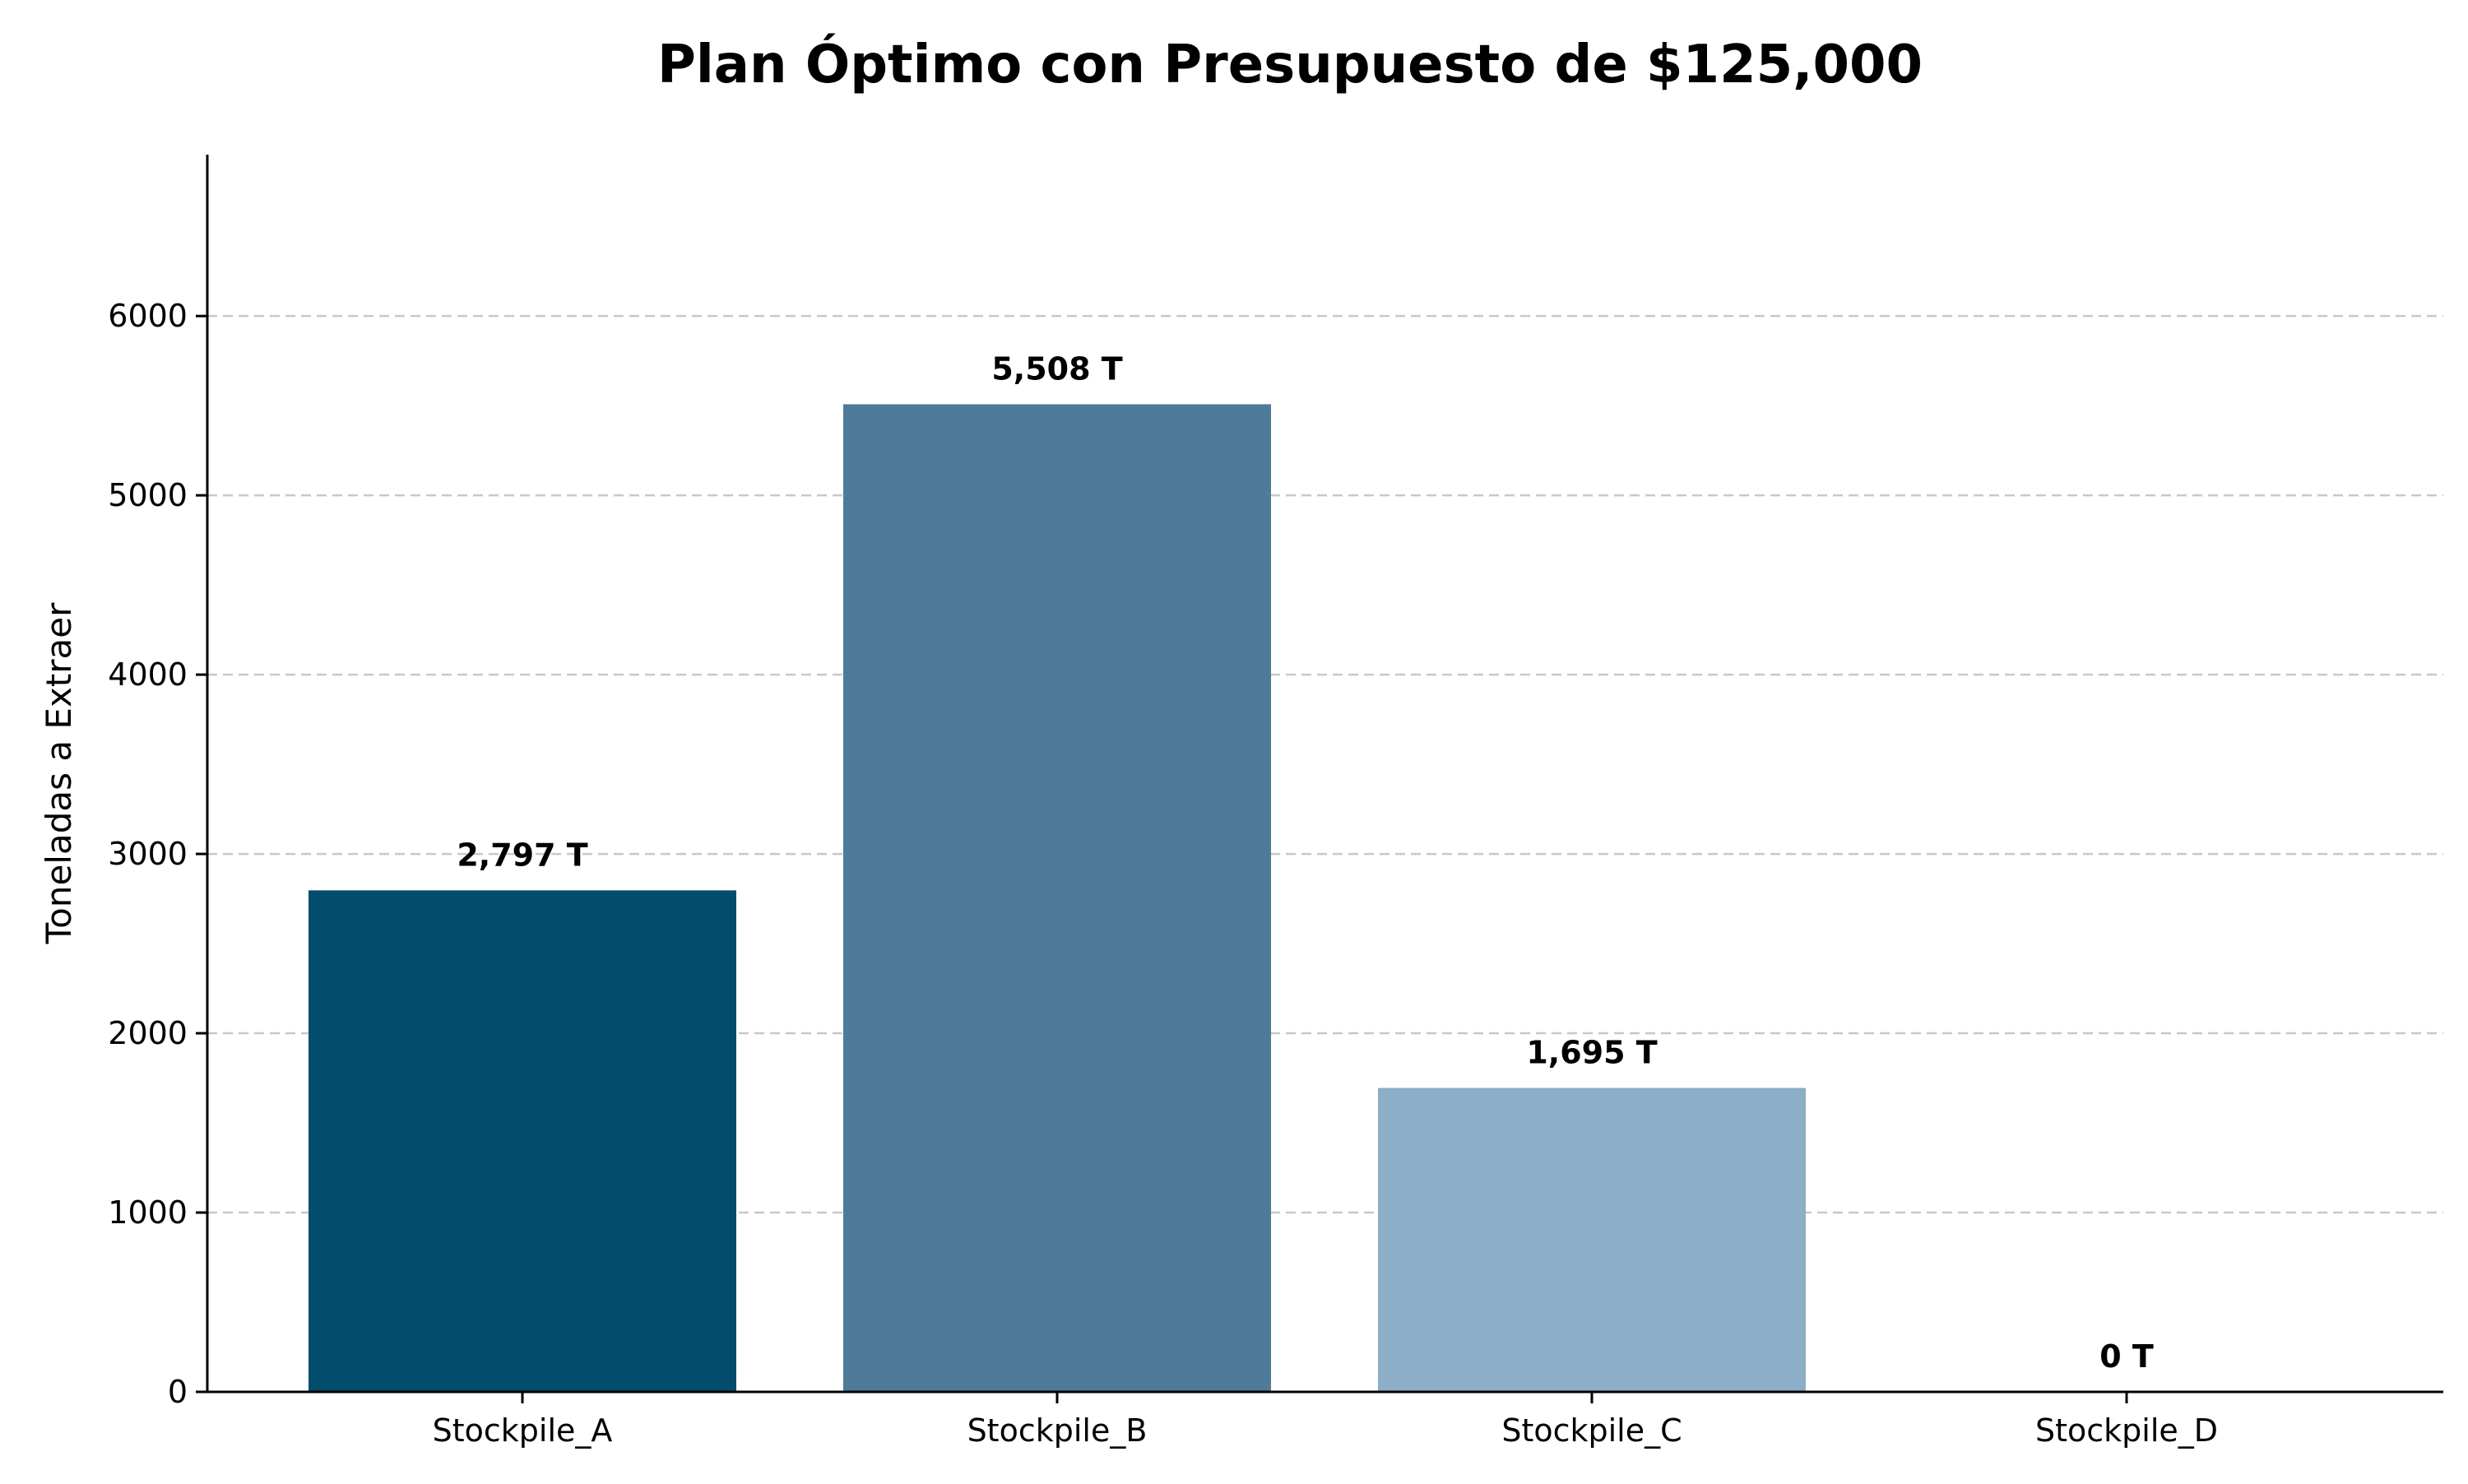 This screenshot has width=2468, height=1484. I want to click on x-tick-label-stockpile-a: Stockpile_A, so click(523, 1430).